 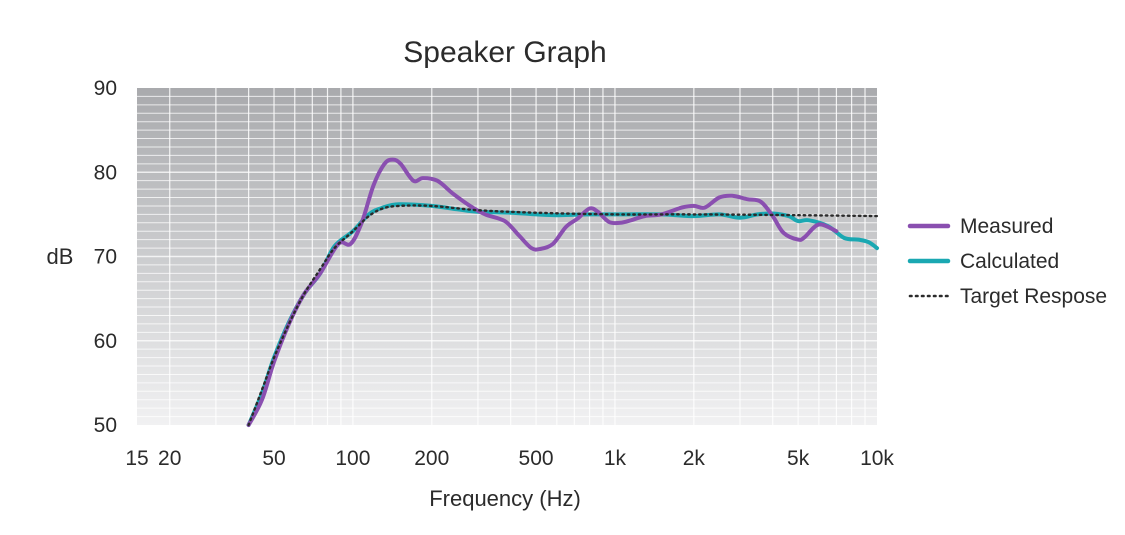 I want to click on y-tick-label: 50, so click(x=105, y=425).